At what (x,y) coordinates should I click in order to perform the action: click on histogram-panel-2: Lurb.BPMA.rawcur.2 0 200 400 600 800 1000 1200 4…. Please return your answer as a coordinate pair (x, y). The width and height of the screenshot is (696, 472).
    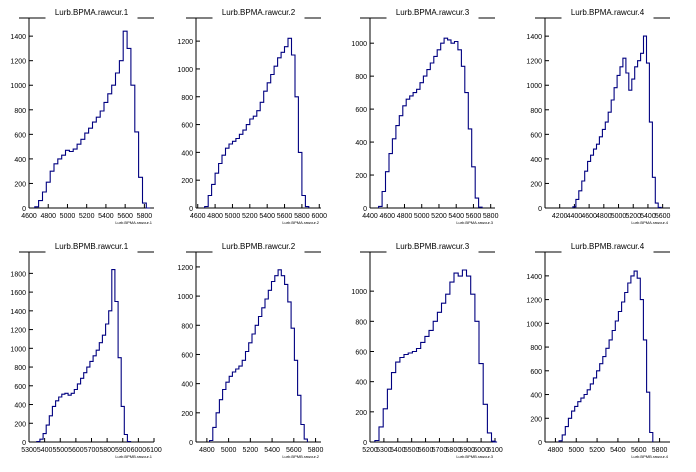
    Looking at the image, I should click on (252, 115).